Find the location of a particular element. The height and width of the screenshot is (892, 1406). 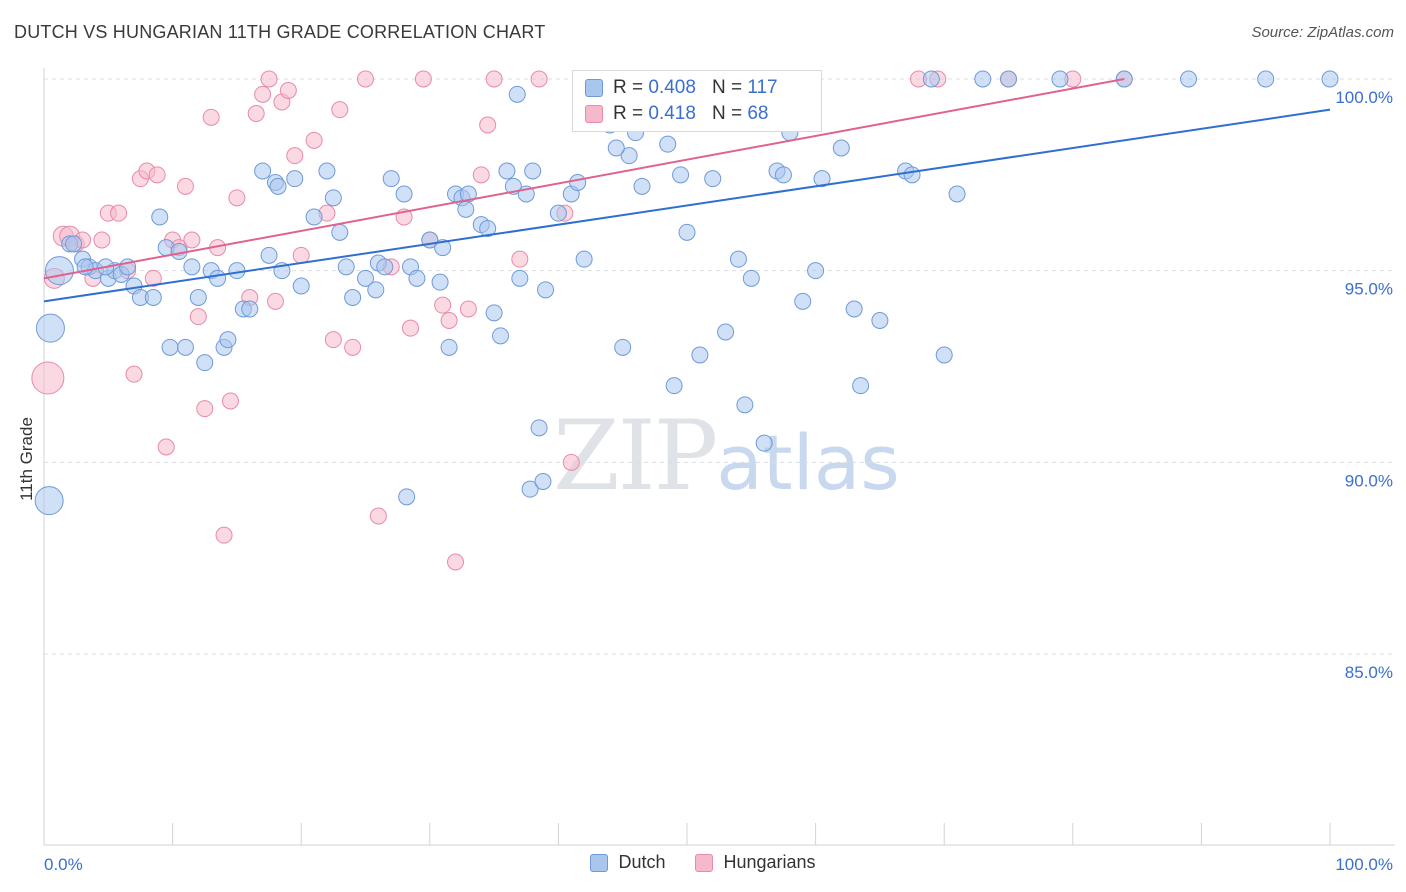

legend-n-value: 68 is located at coordinates (758, 113).